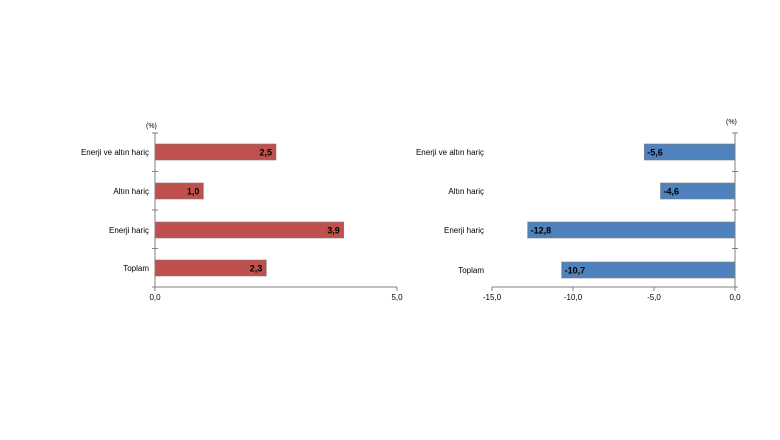 The height and width of the screenshot is (440, 780). I want to click on right-x-tick-label-0: -15,0, so click(492, 297).